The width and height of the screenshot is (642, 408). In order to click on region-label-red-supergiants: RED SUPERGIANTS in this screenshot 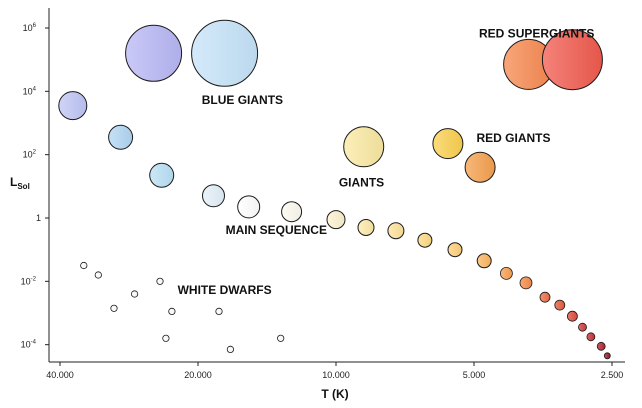, I will do `click(536, 34)`.